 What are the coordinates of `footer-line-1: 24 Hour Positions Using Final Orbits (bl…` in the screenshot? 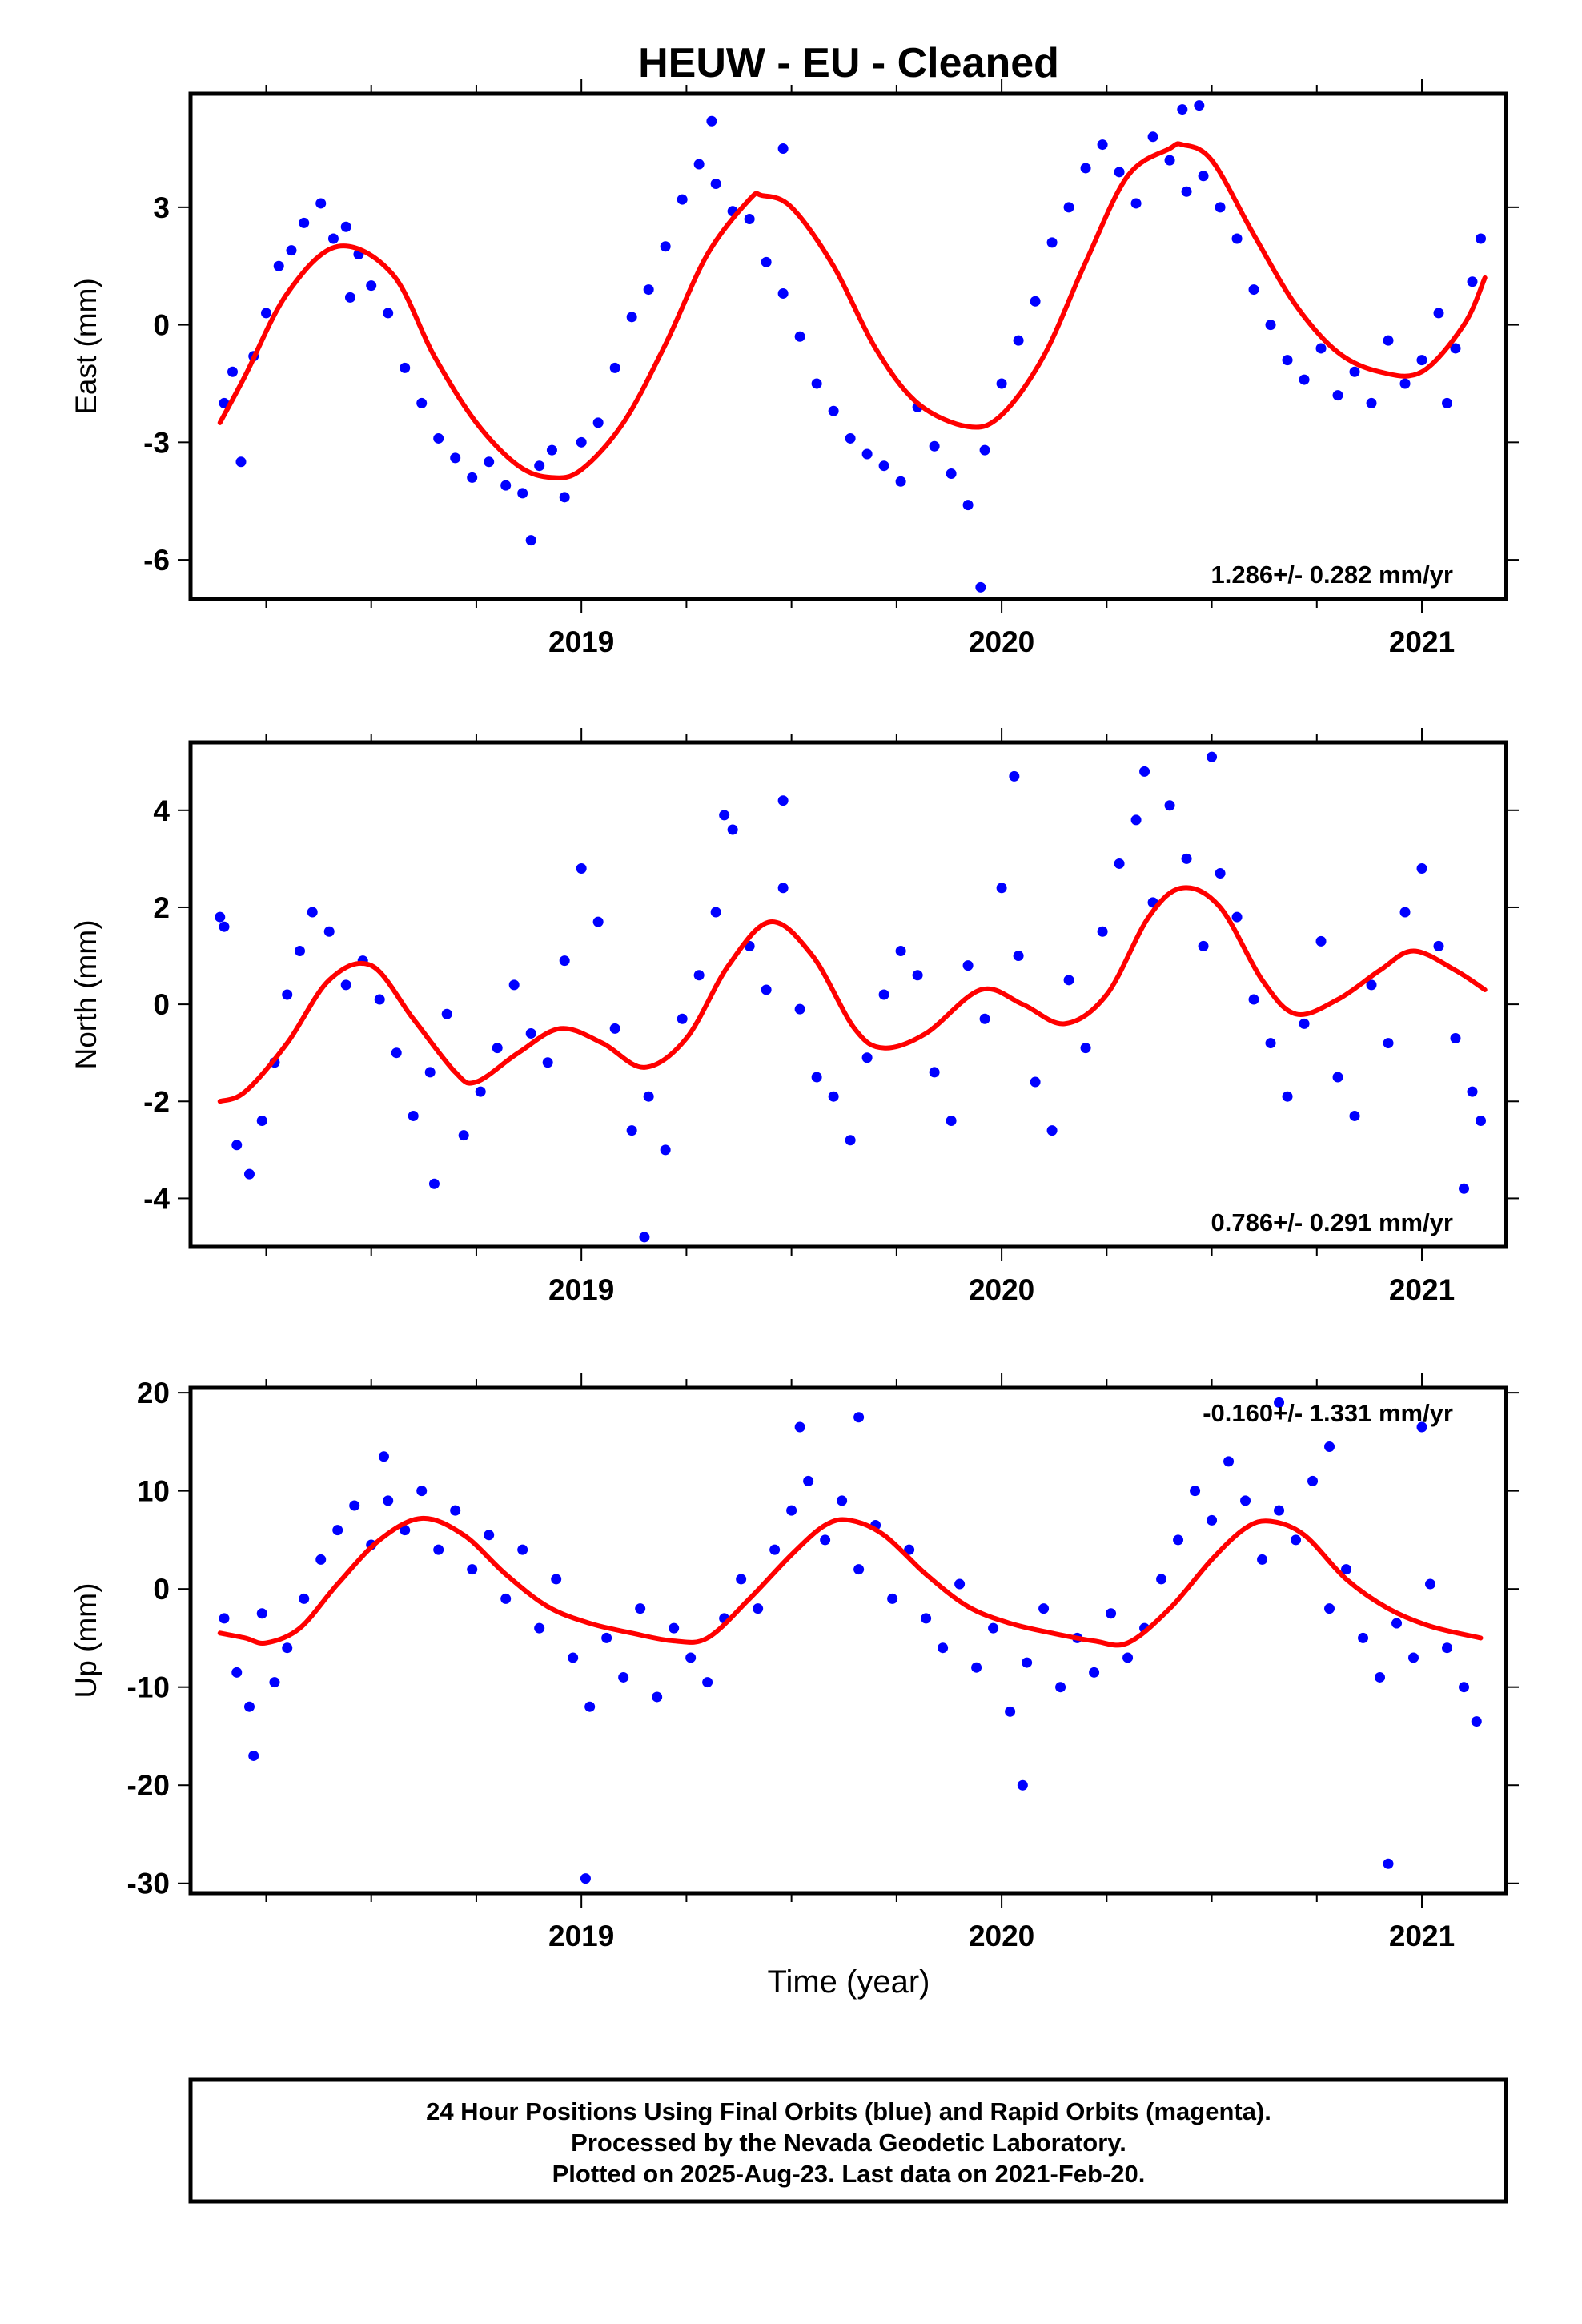 It's located at (848, 2111).